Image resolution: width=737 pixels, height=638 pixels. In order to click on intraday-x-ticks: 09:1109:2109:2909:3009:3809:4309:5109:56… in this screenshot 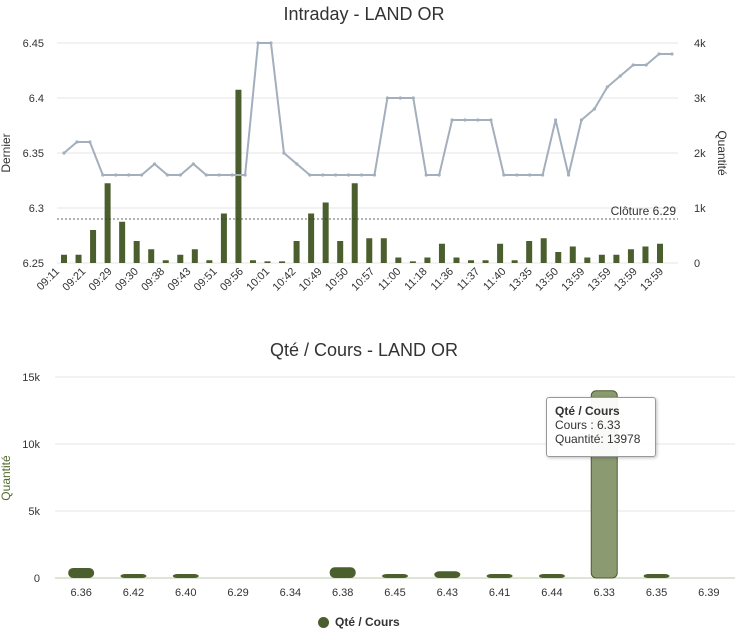, I will do `click(350, 280)`.